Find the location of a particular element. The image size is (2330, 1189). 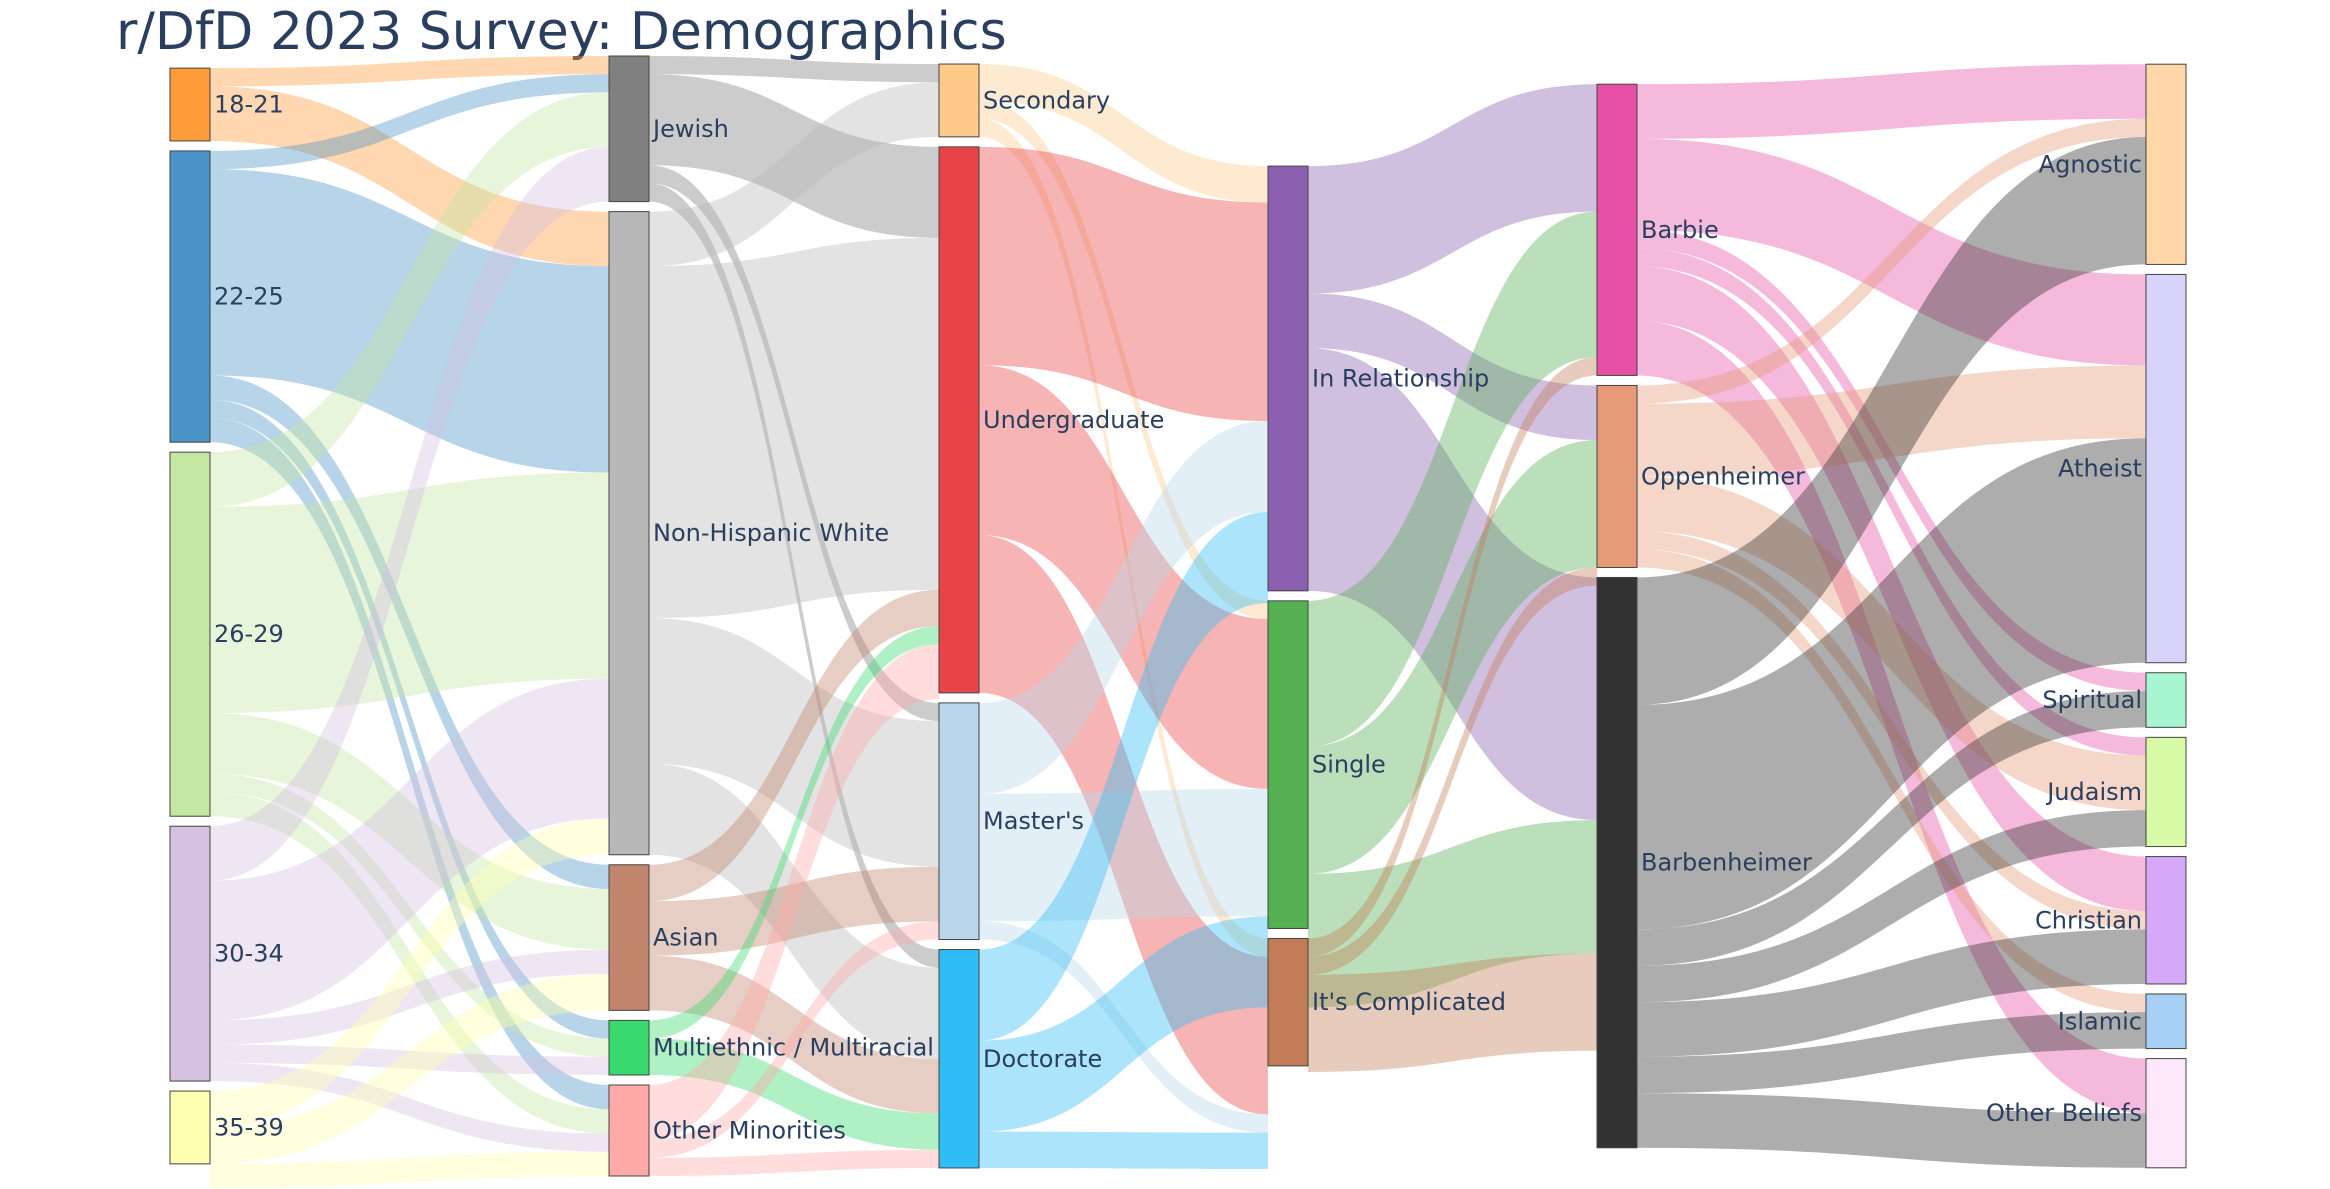

link-26-29-to-non-hispanic-white is located at coordinates (409, 593).